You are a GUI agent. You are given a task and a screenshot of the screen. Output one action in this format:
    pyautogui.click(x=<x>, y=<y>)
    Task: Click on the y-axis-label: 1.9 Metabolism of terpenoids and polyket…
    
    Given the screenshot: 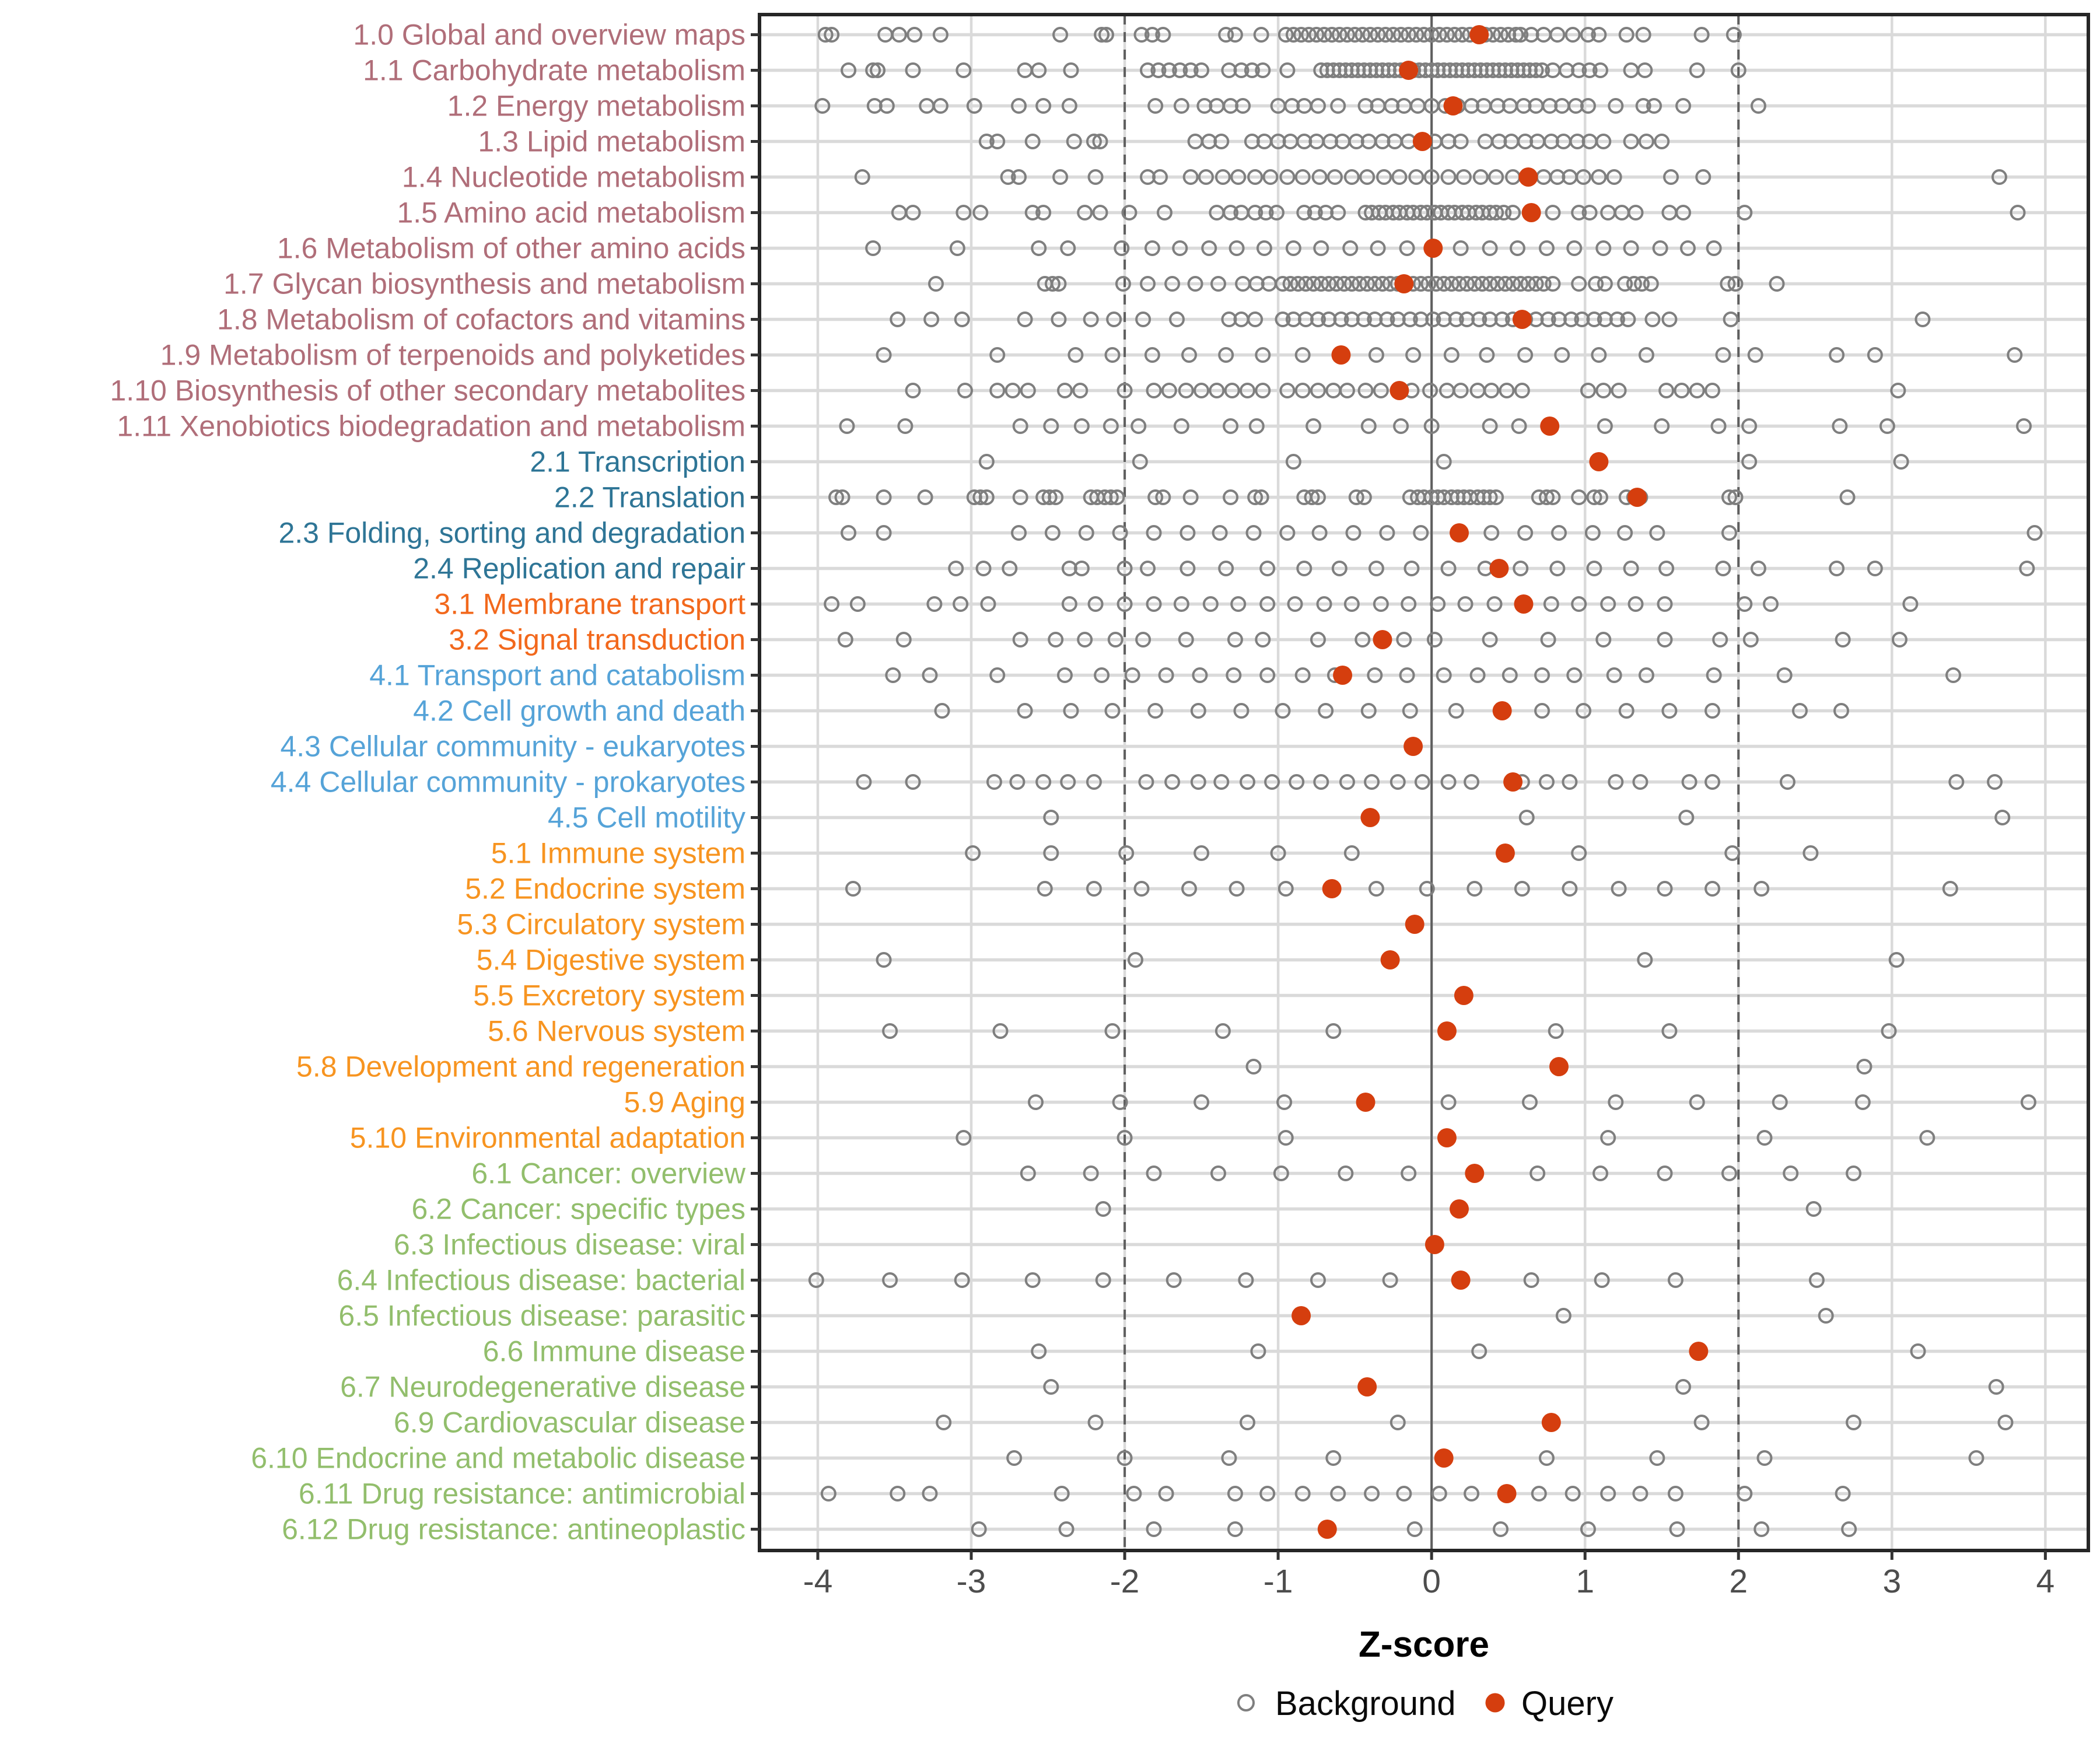 What is the action you would take?
    pyautogui.click(x=453, y=356)
    